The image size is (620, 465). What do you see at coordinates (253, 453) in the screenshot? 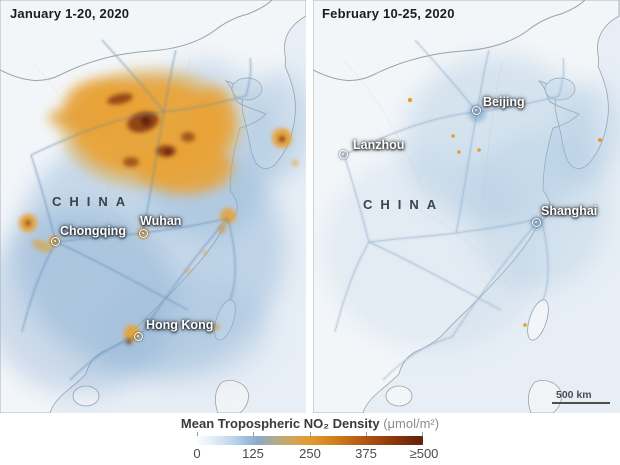
I see `colorbar-label-125: 125` at bounding box center [253, 453].